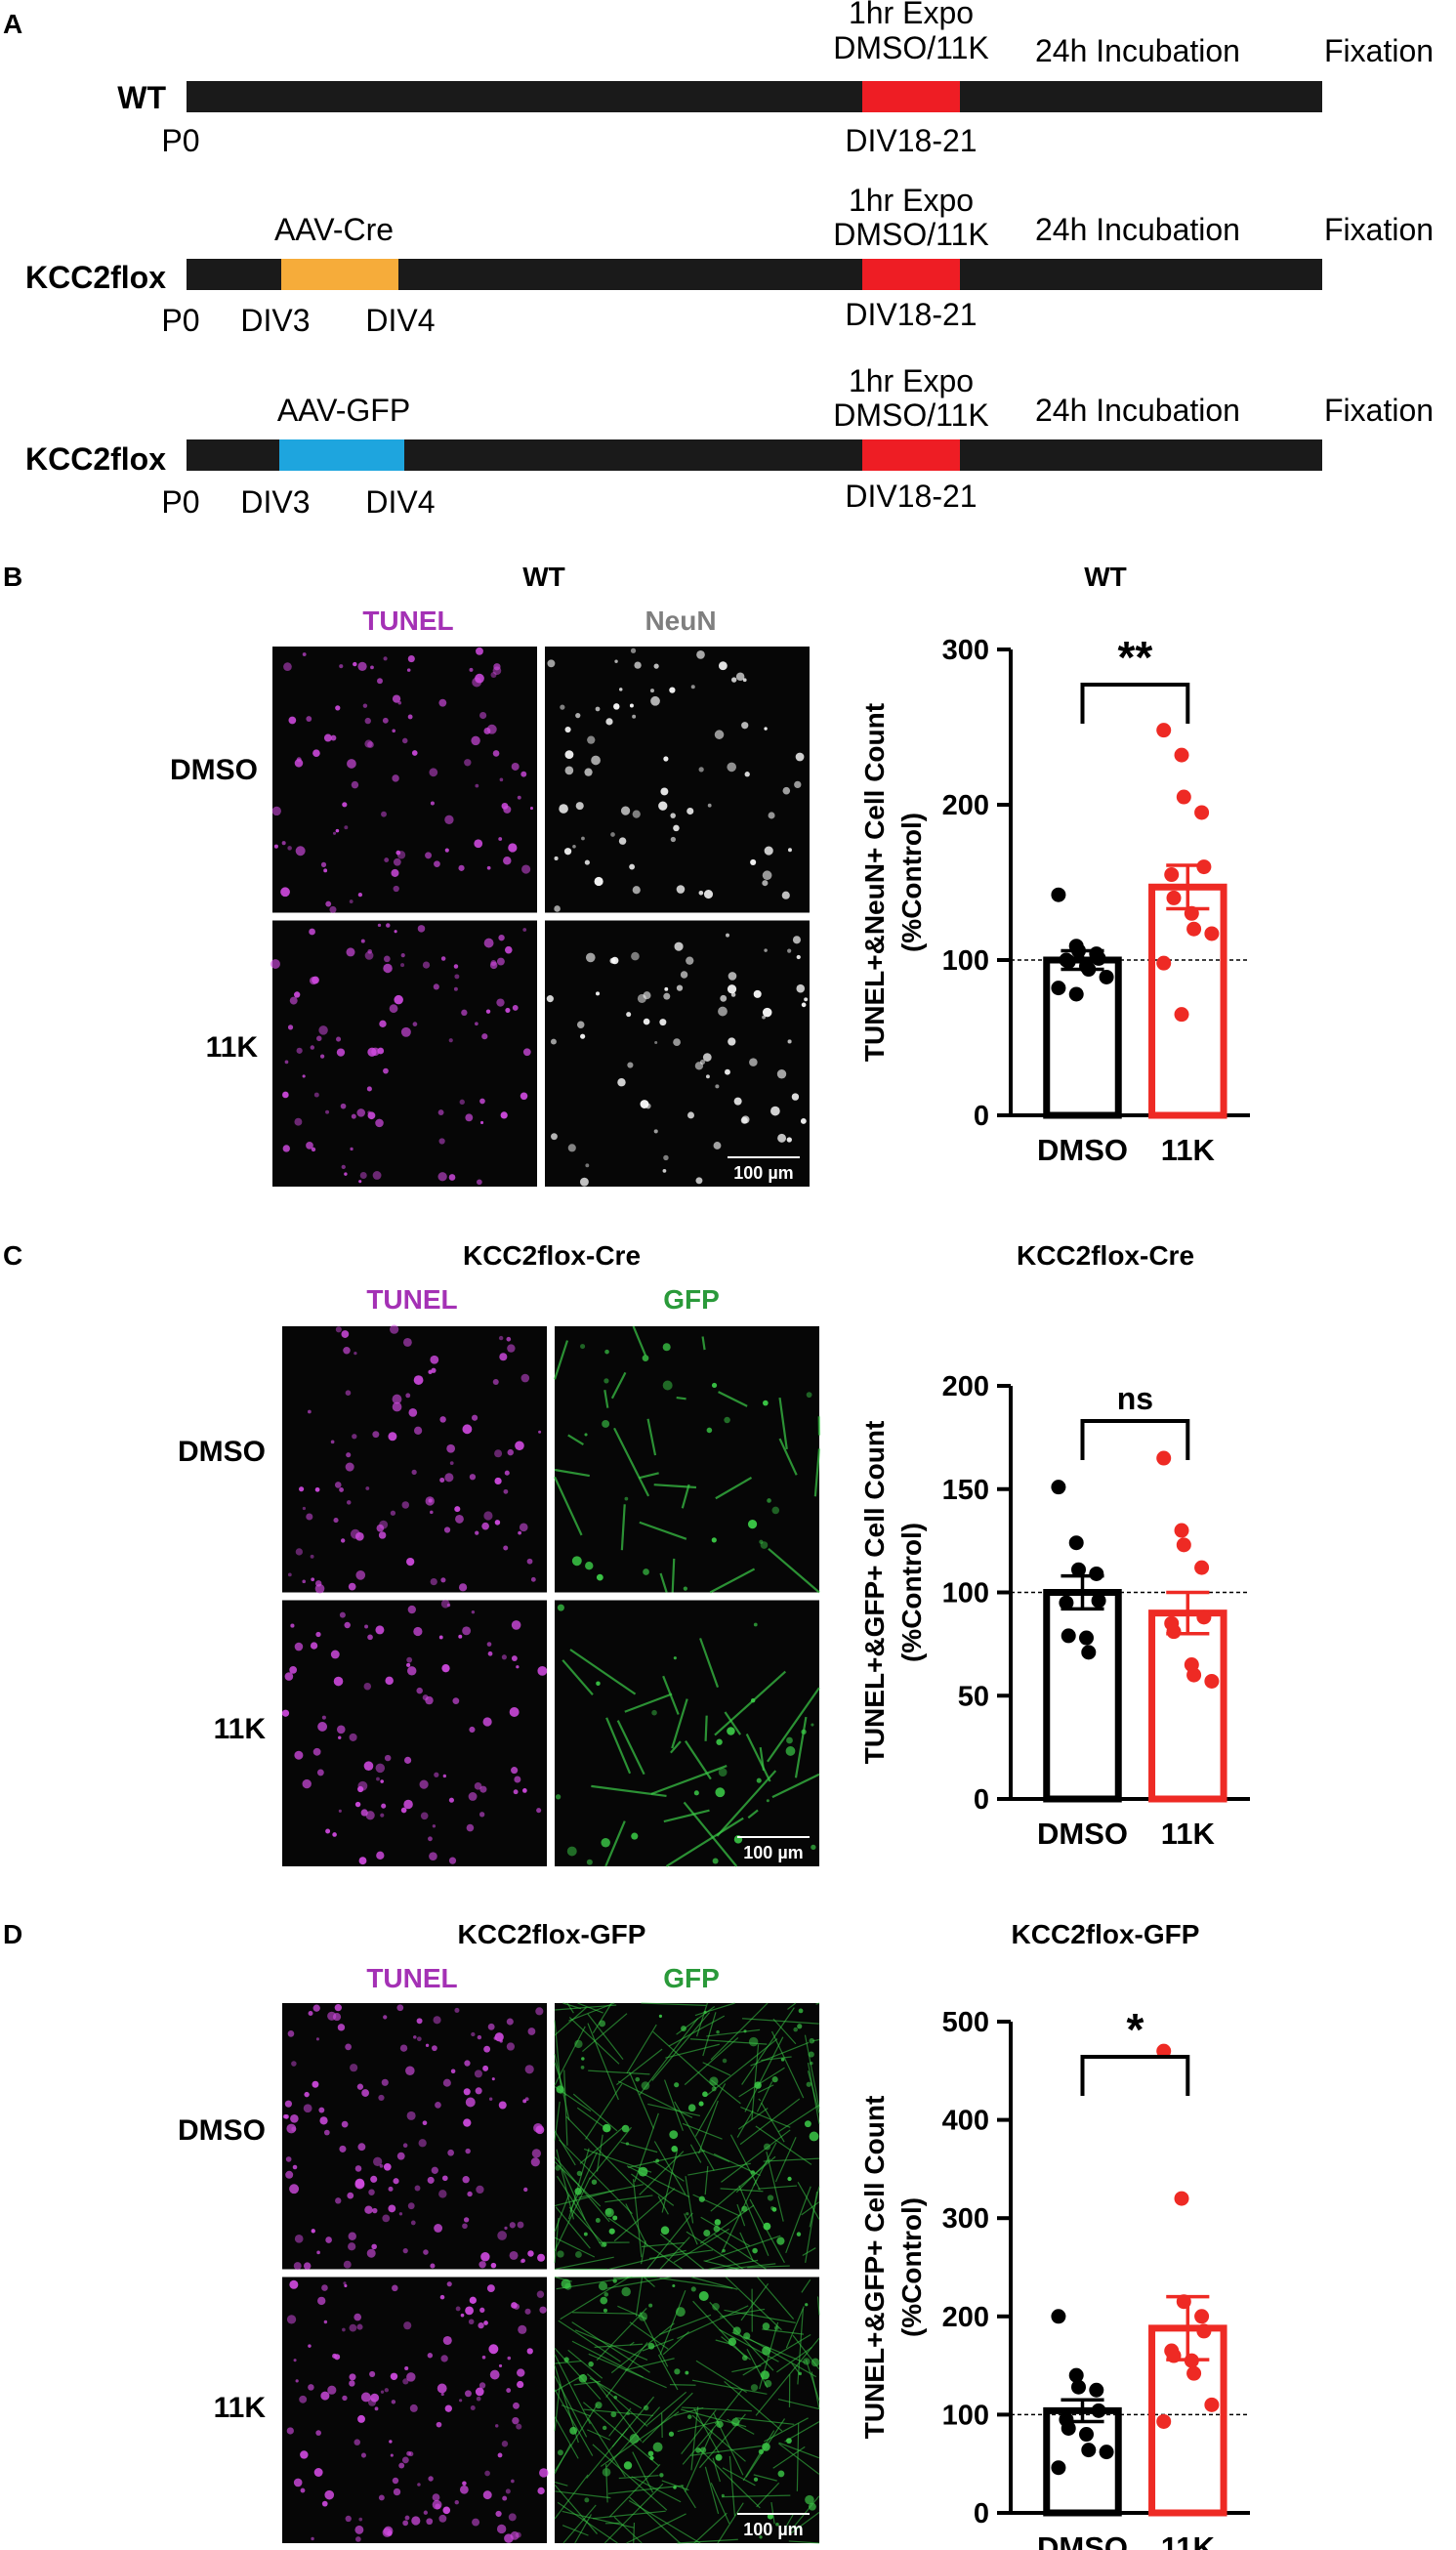 The width and height of the screenshot is (1456, 2550). Describe the element at coordinates (222, 1452) in the screenshot. I see `row-label-dmso: DMSO` at that location.